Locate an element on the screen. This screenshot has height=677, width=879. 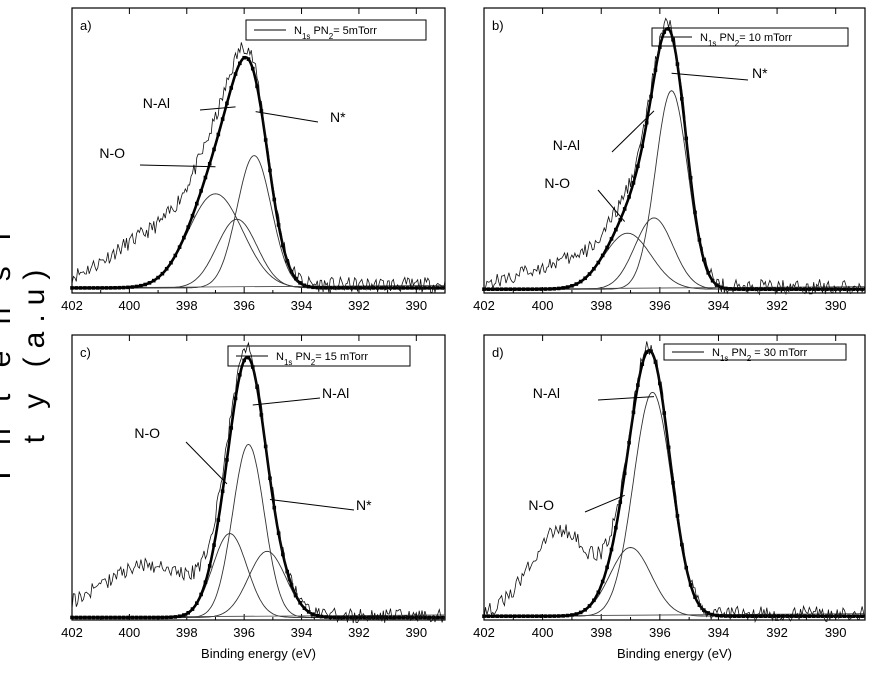
panel-label: b) is located at coordinates (498, 25).